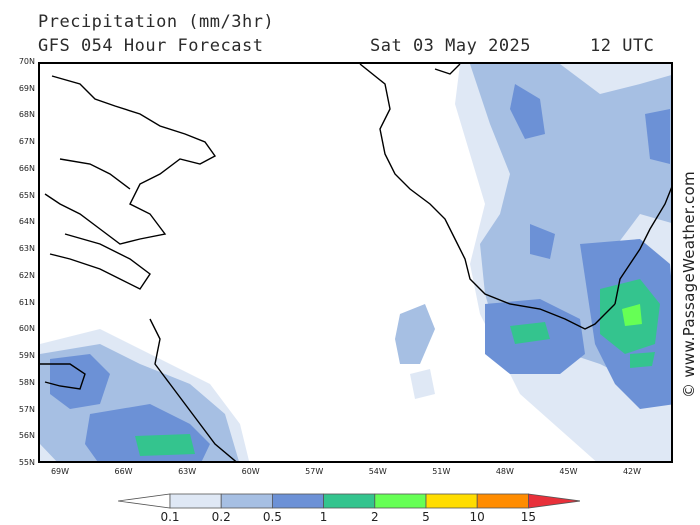  What do you see at coordinates (26, 382) in the screenshot?
I see `latitude-label: 58N` at bounding box center [26, 382].